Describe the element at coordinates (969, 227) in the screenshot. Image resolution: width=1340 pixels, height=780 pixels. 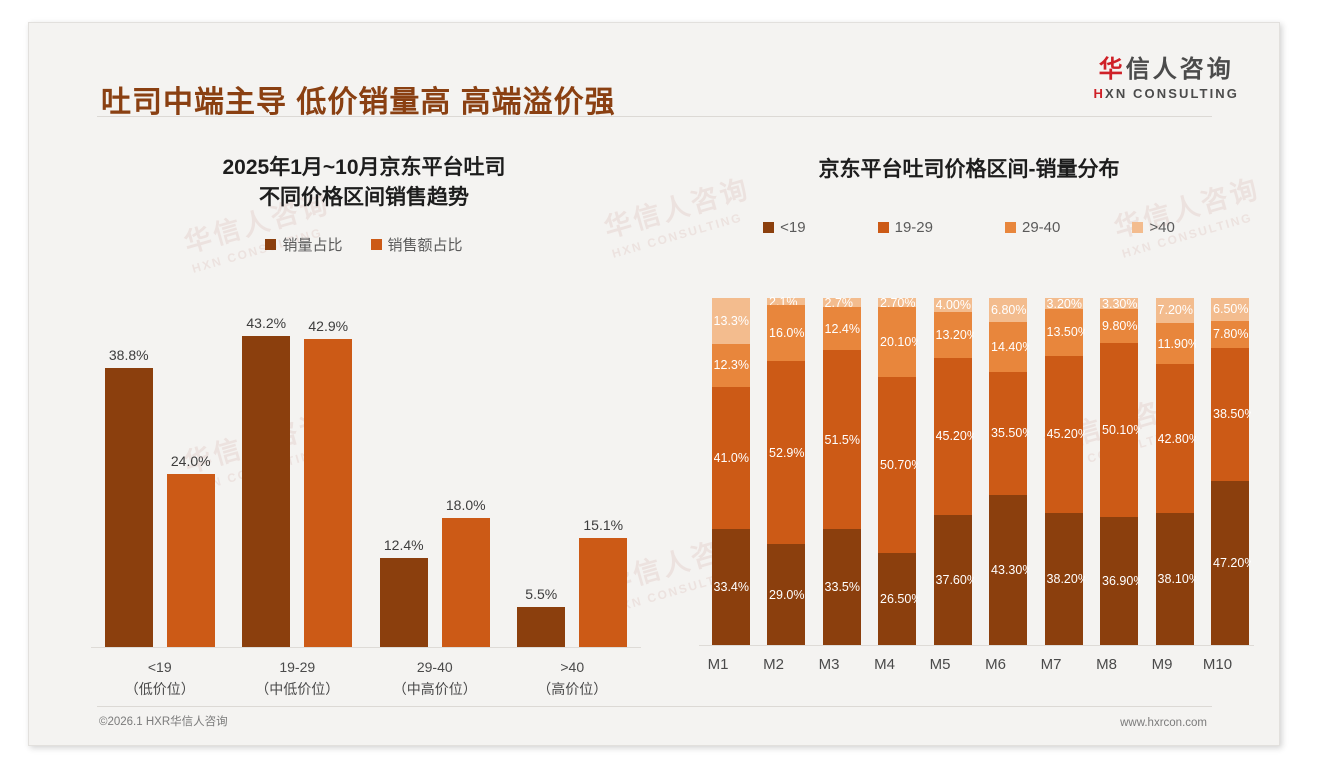
I see `right-chart-legend: <19 19-29 29-40 >40` at that location.